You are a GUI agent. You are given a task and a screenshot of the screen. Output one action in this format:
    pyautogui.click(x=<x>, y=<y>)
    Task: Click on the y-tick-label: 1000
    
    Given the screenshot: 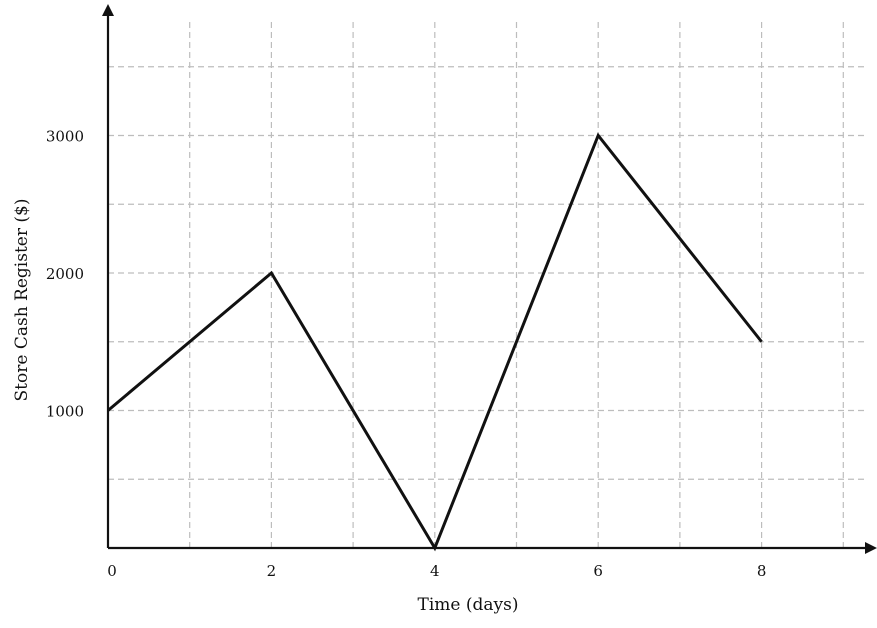 What is the action you would take?
    pyautogui.click(x=65, y=412)
    